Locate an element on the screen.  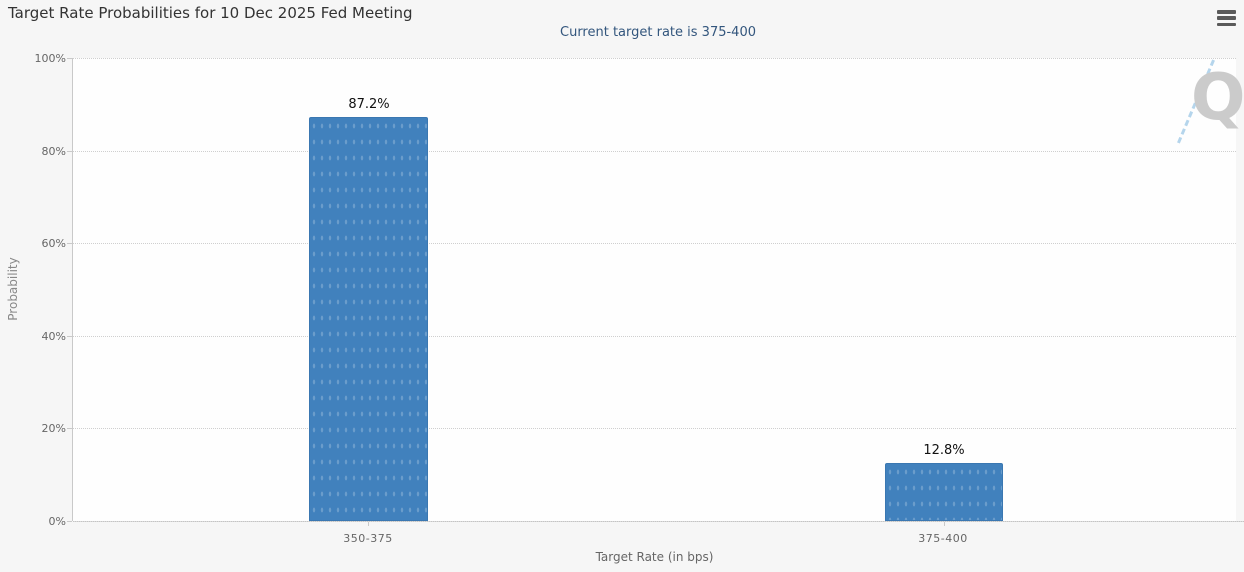
data-label: 12.8% is located at coordinates (944, 450).